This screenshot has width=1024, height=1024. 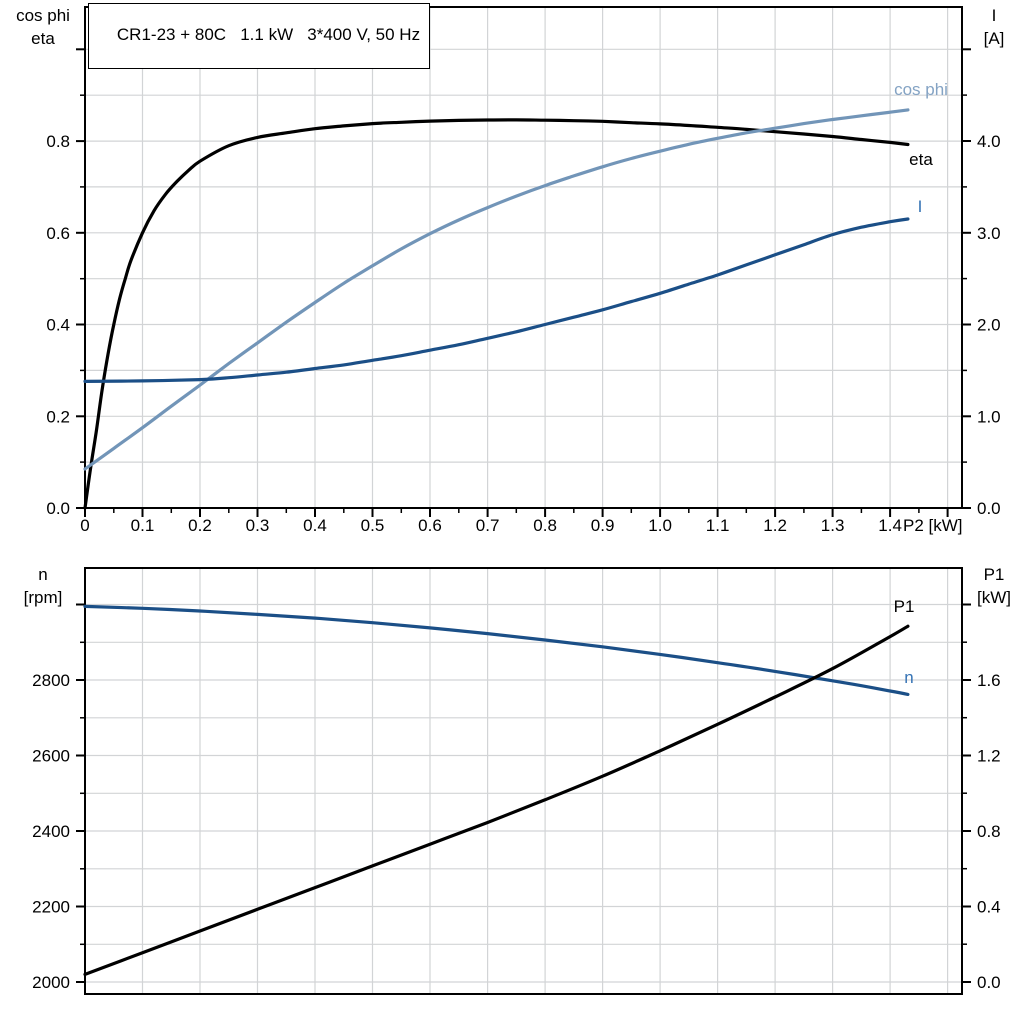 I want to click on svg-text: 1.1, so click(x=718, y=525).